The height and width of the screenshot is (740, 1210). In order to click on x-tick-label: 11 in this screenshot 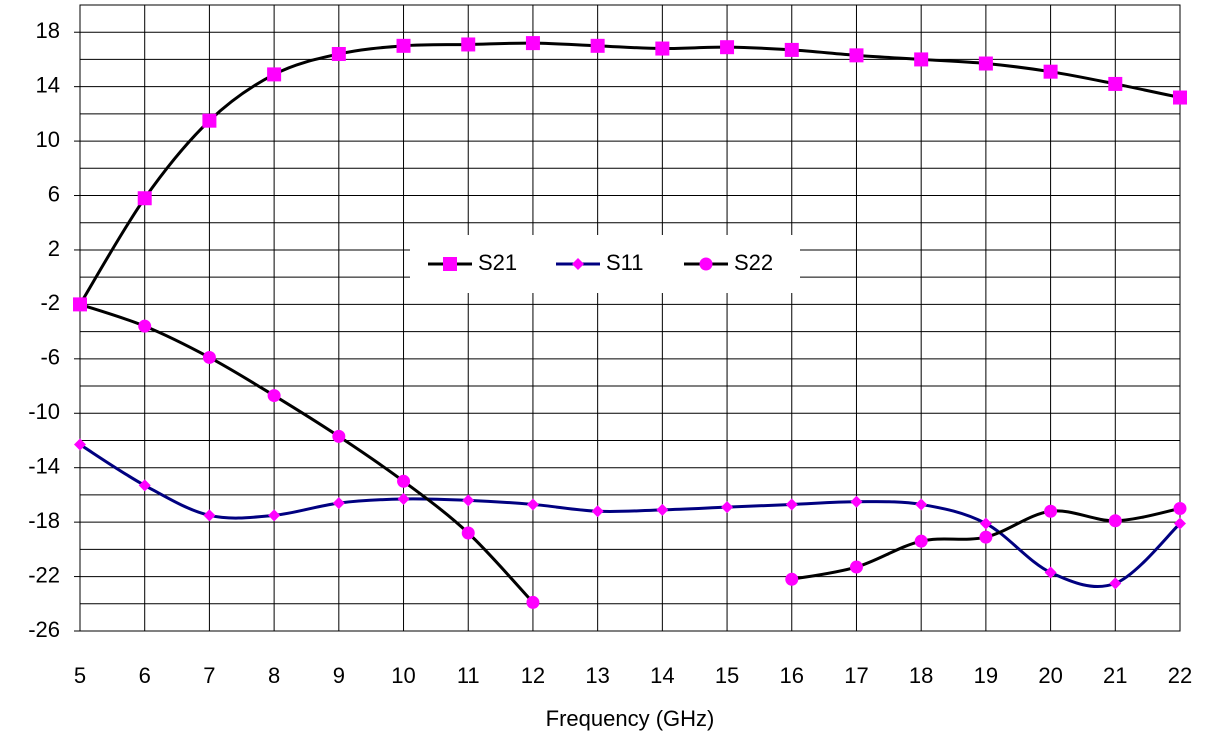, I will do `click(468, 675)`.